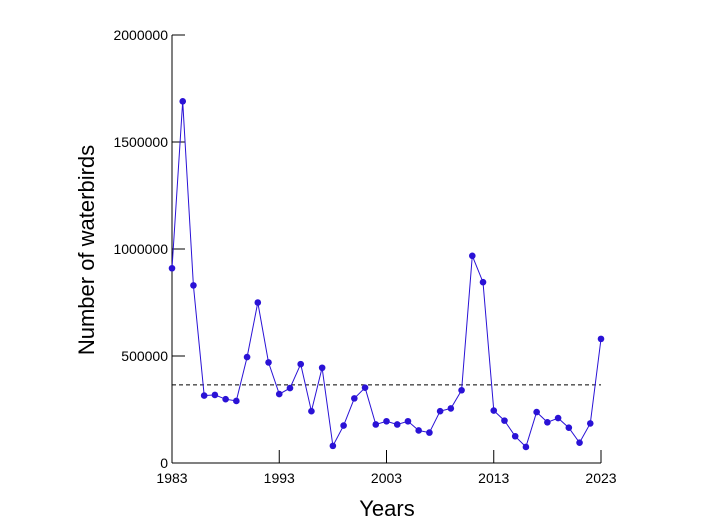  I want to click on y-tick-label: 1000000, so click(140, 249).